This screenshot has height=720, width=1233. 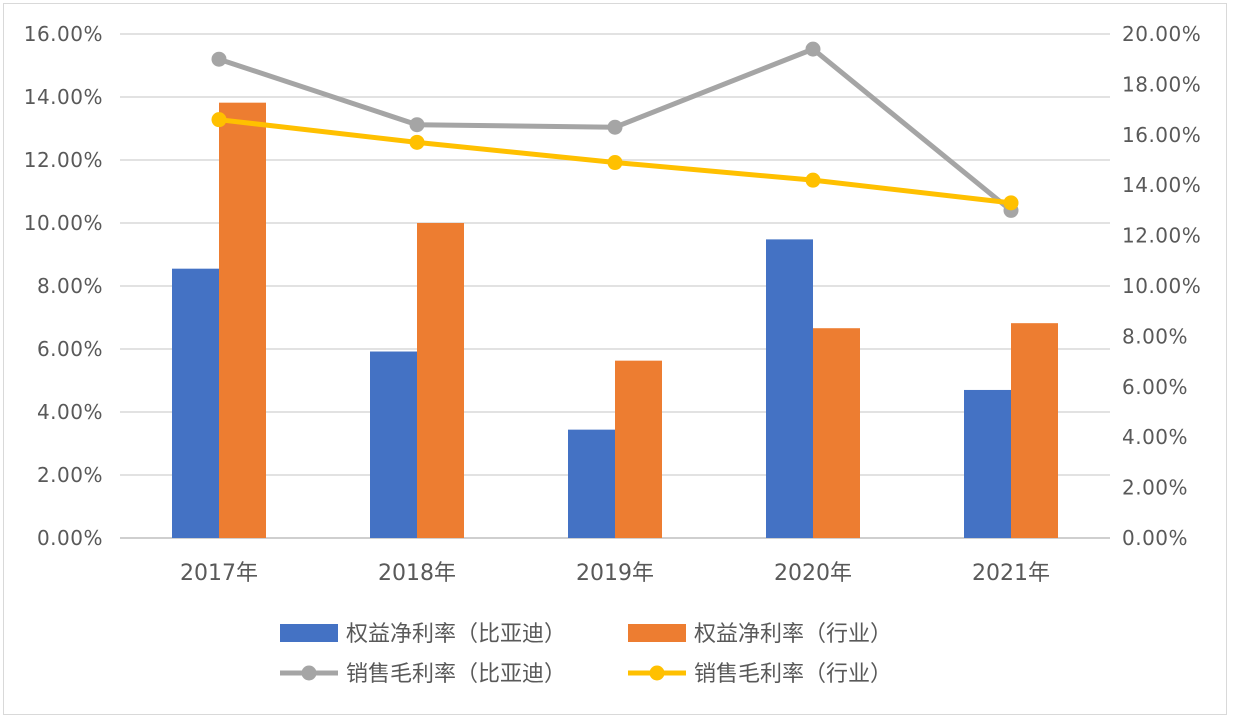 I want to click on y-right-tick-label: 10.00%, so click(x=1161, y=286).